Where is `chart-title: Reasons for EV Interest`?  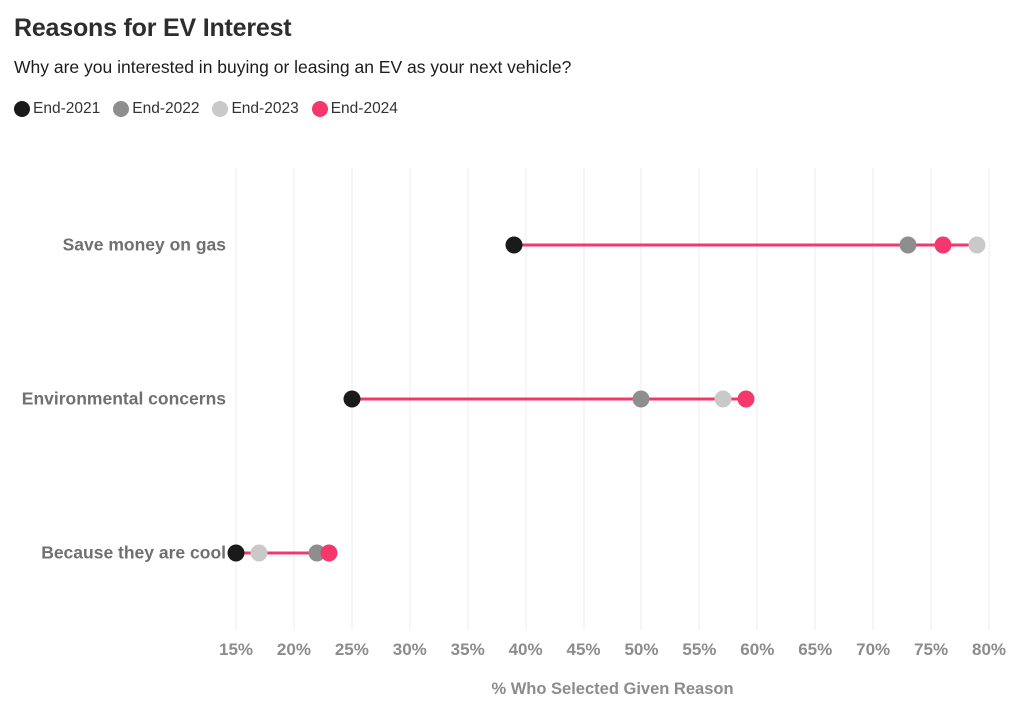 chart-title: Reasons for EV Interest is located at coordinates (153, 28).